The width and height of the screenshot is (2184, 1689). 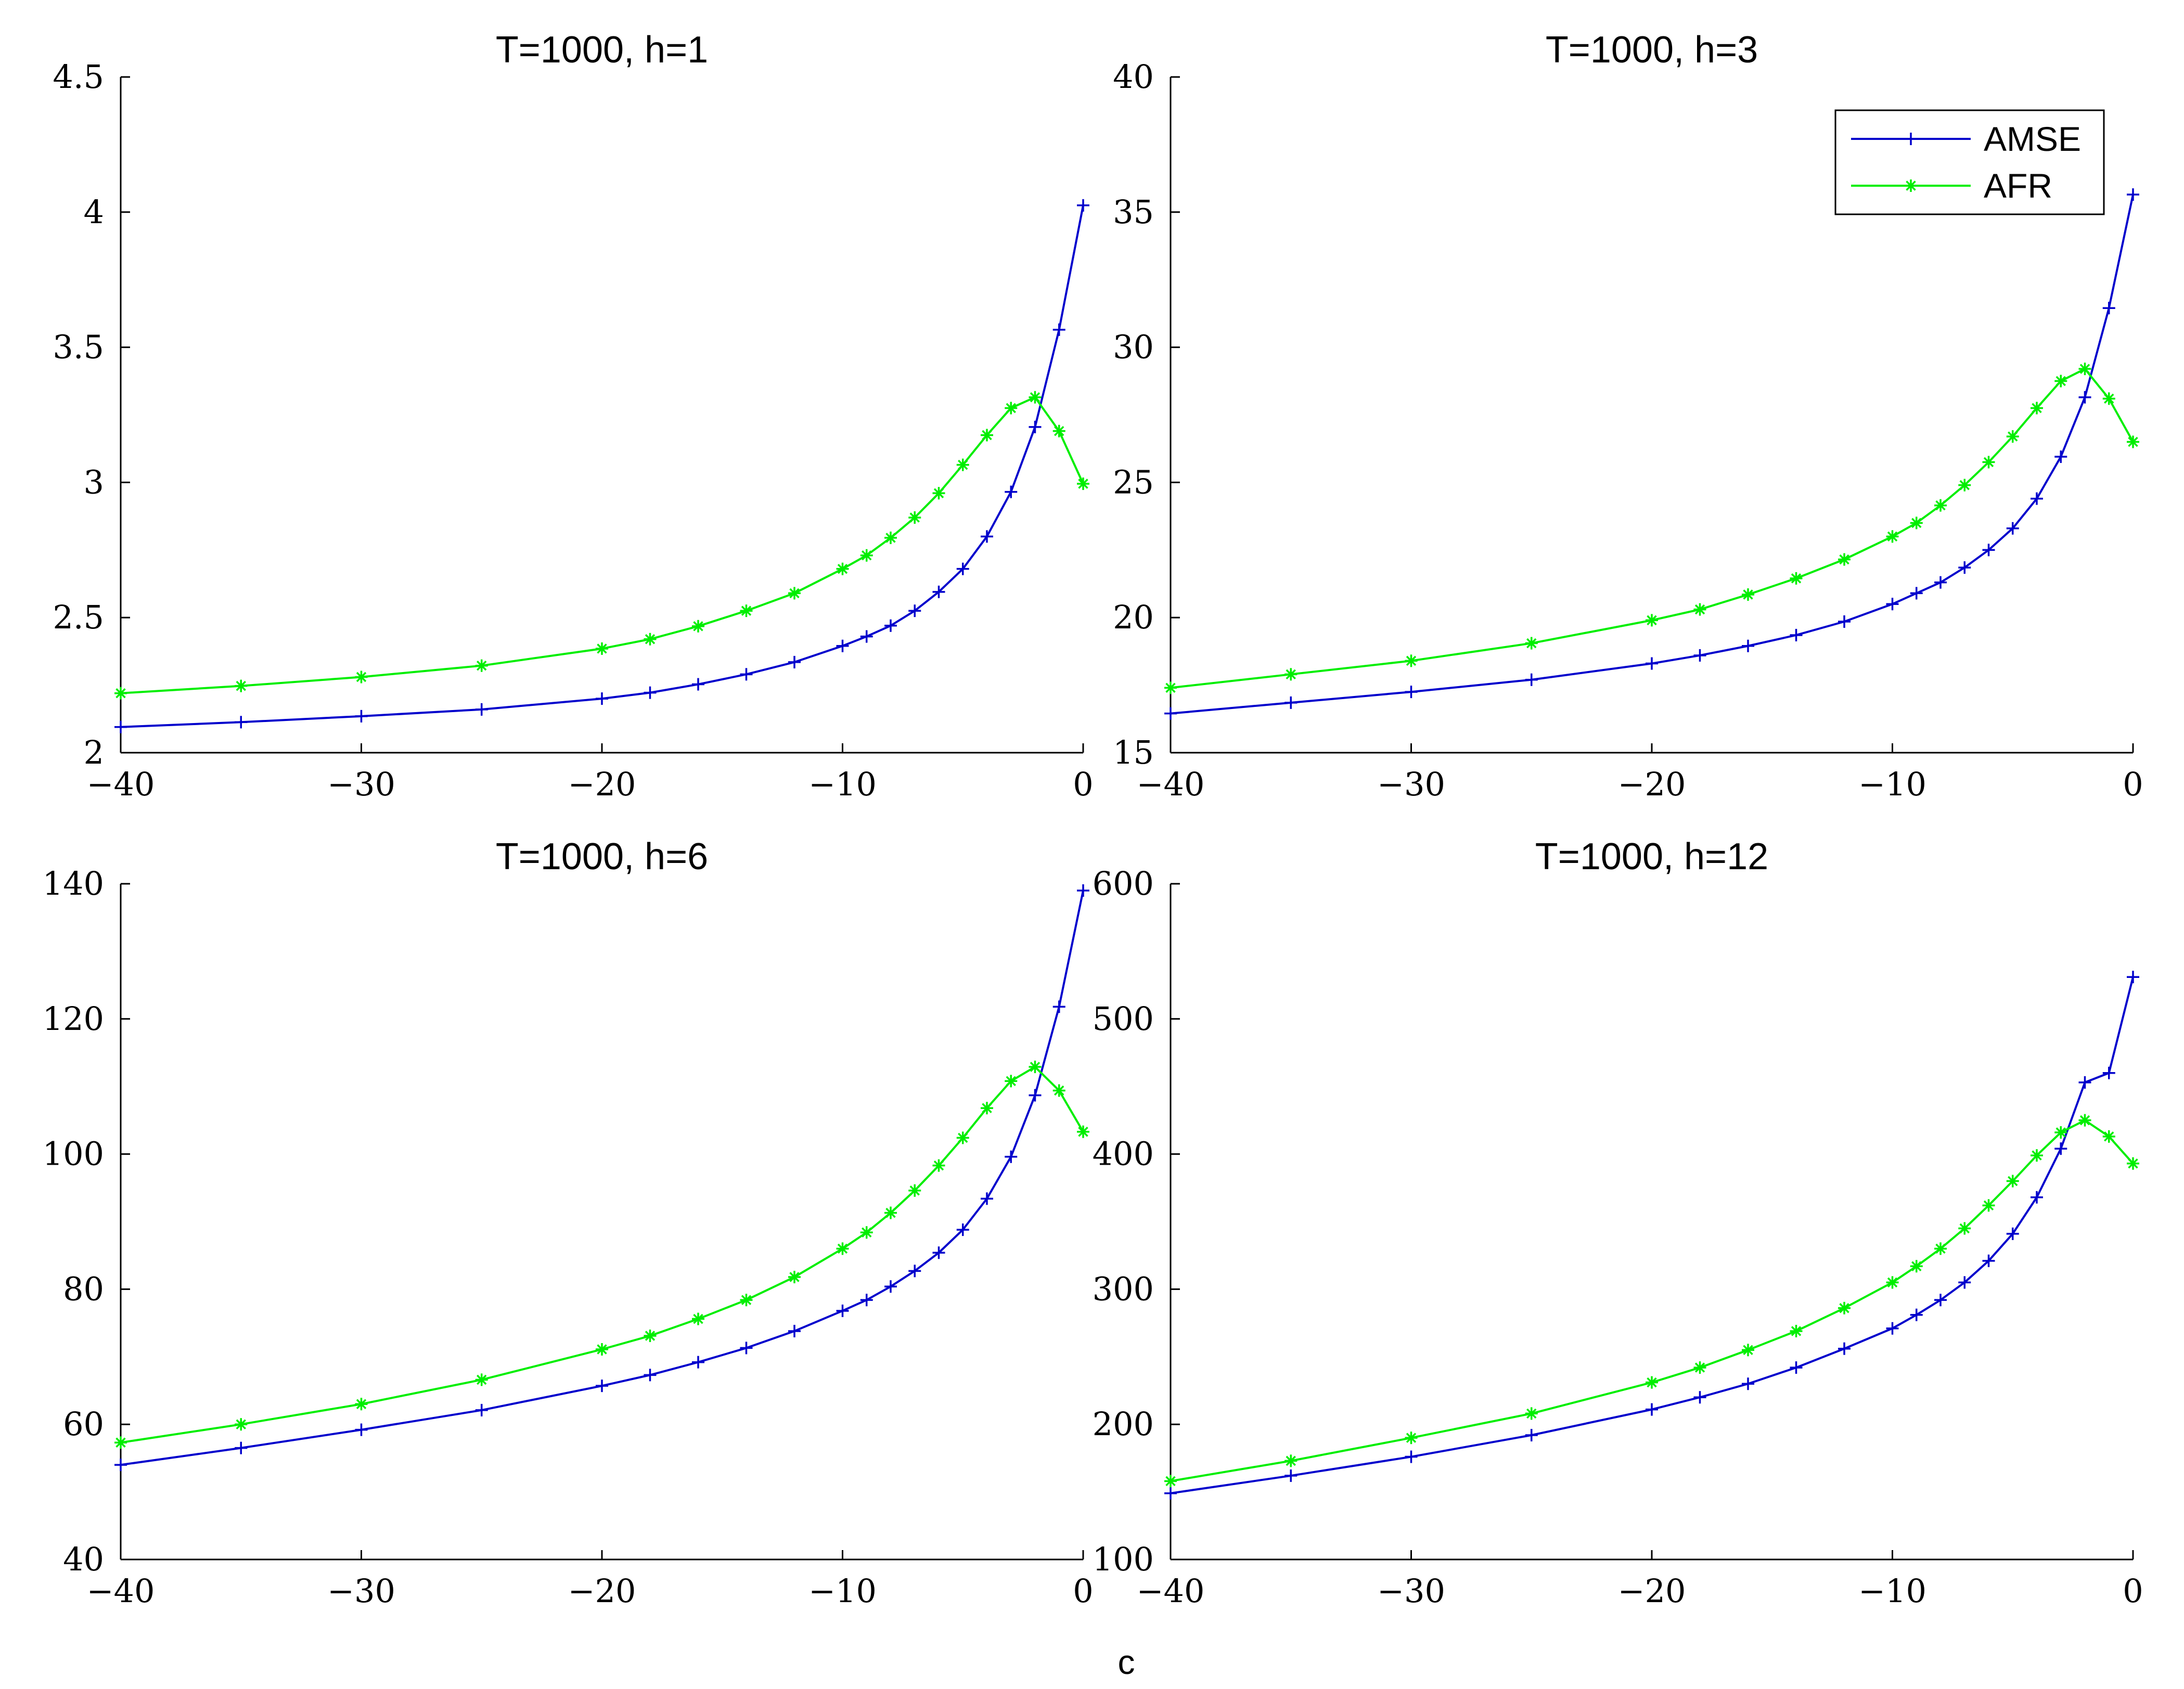 What do you see at coordinates (94, 482) in the screenshot?
I see `y-tick-label: 3` at bounding box center [94, 482].